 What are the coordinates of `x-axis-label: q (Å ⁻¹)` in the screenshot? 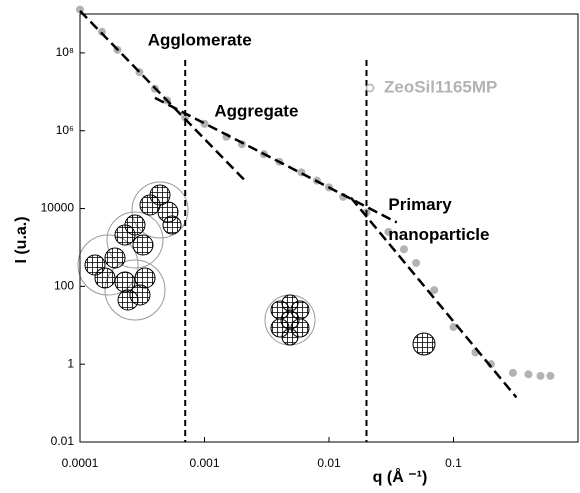 It's located at (400, 476).